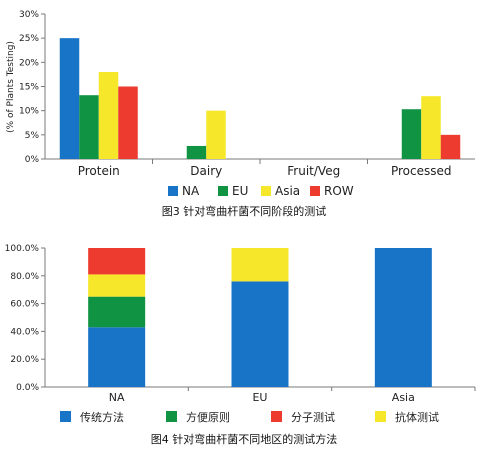 This screenshot has height=455, width=489. I want to click on chart1-bar-asia-protein, so click(108, 115).